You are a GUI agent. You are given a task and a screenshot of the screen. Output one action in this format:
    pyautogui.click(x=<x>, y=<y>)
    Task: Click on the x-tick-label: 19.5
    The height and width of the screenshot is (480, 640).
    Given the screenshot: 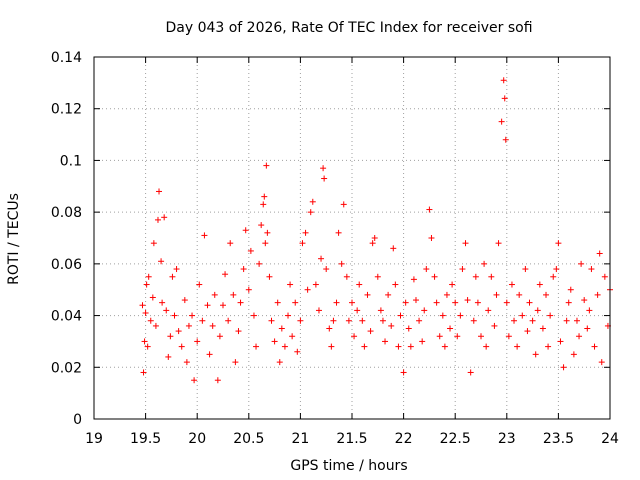 What is the action you would take?
    pyautogui.click(x=145, y=439)
    